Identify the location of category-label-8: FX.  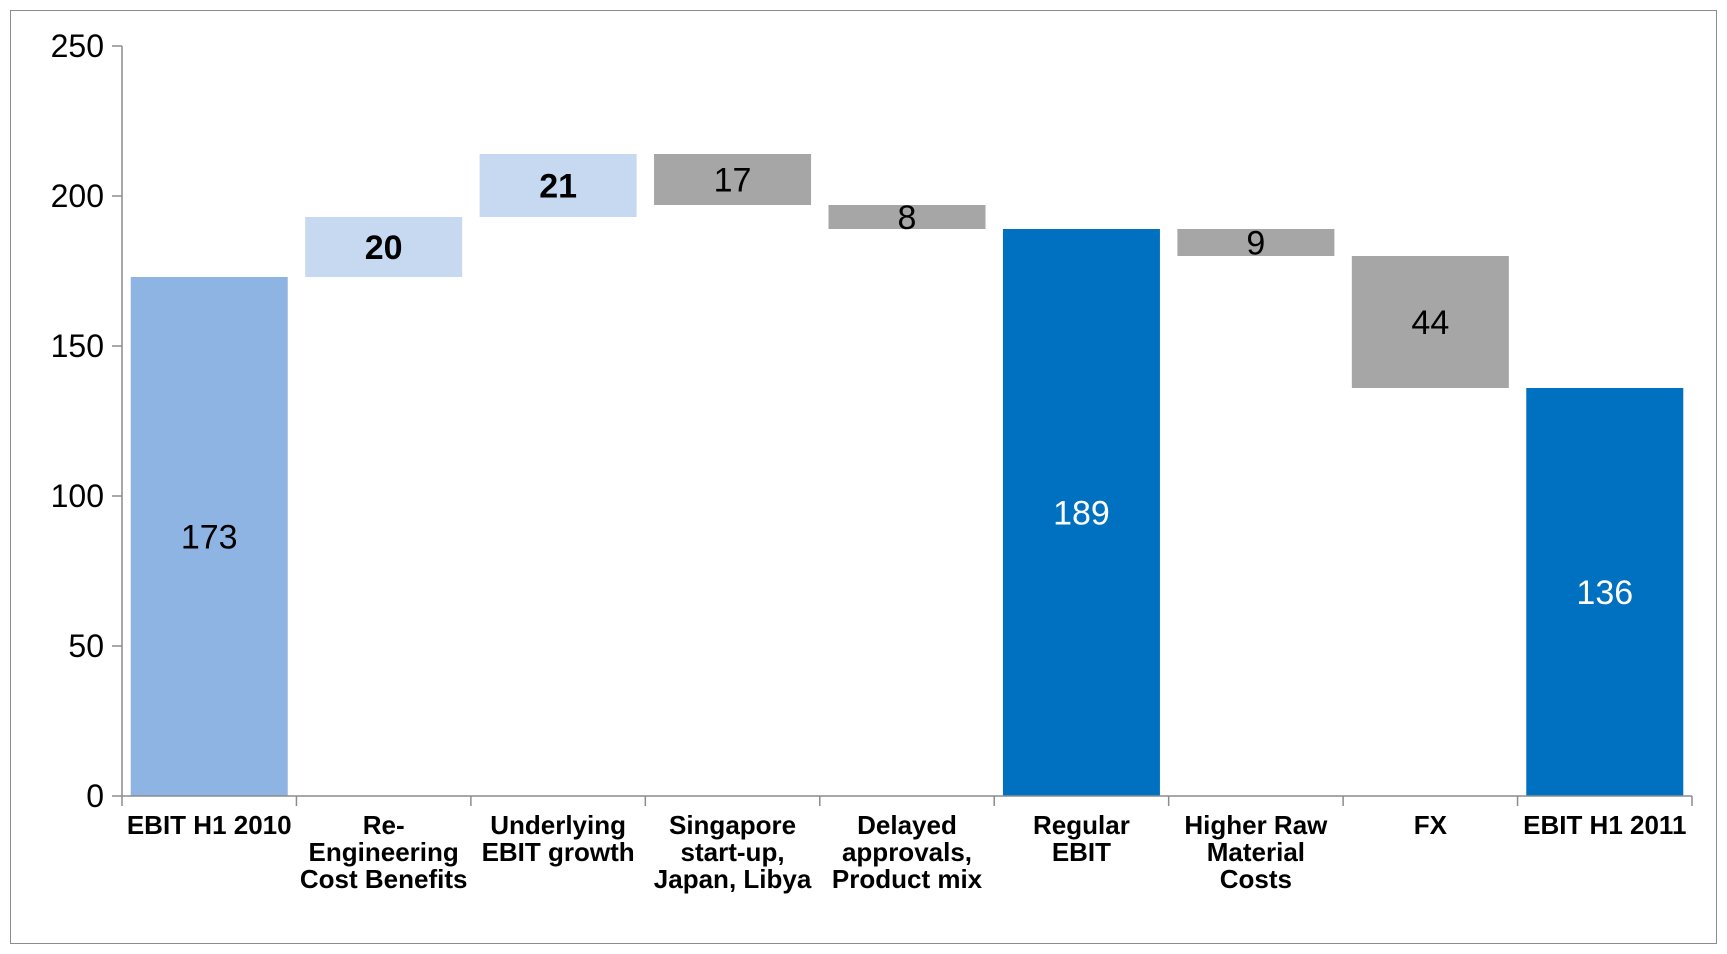
(1431, 825).